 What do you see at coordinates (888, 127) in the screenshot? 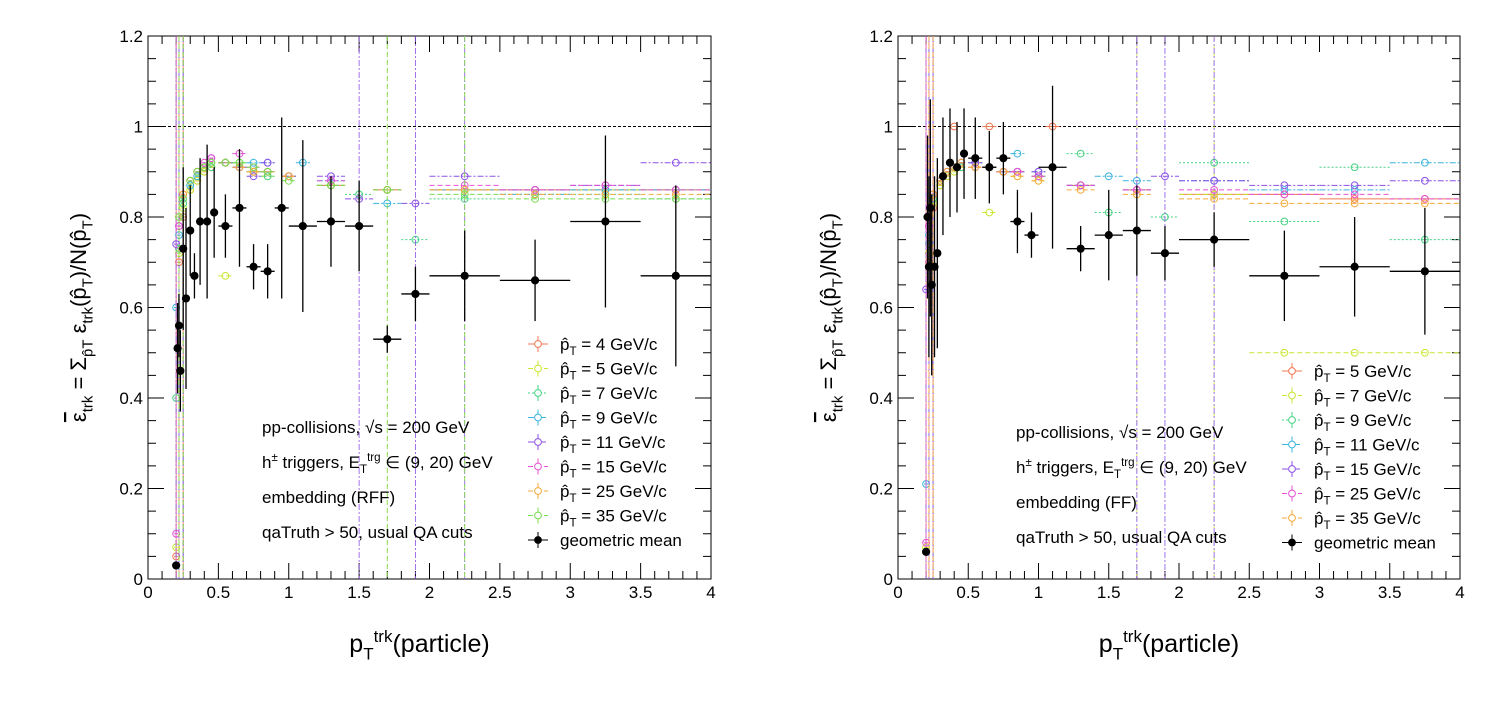
I see `y-tick-label: 1` at bounding box center [888, 127].